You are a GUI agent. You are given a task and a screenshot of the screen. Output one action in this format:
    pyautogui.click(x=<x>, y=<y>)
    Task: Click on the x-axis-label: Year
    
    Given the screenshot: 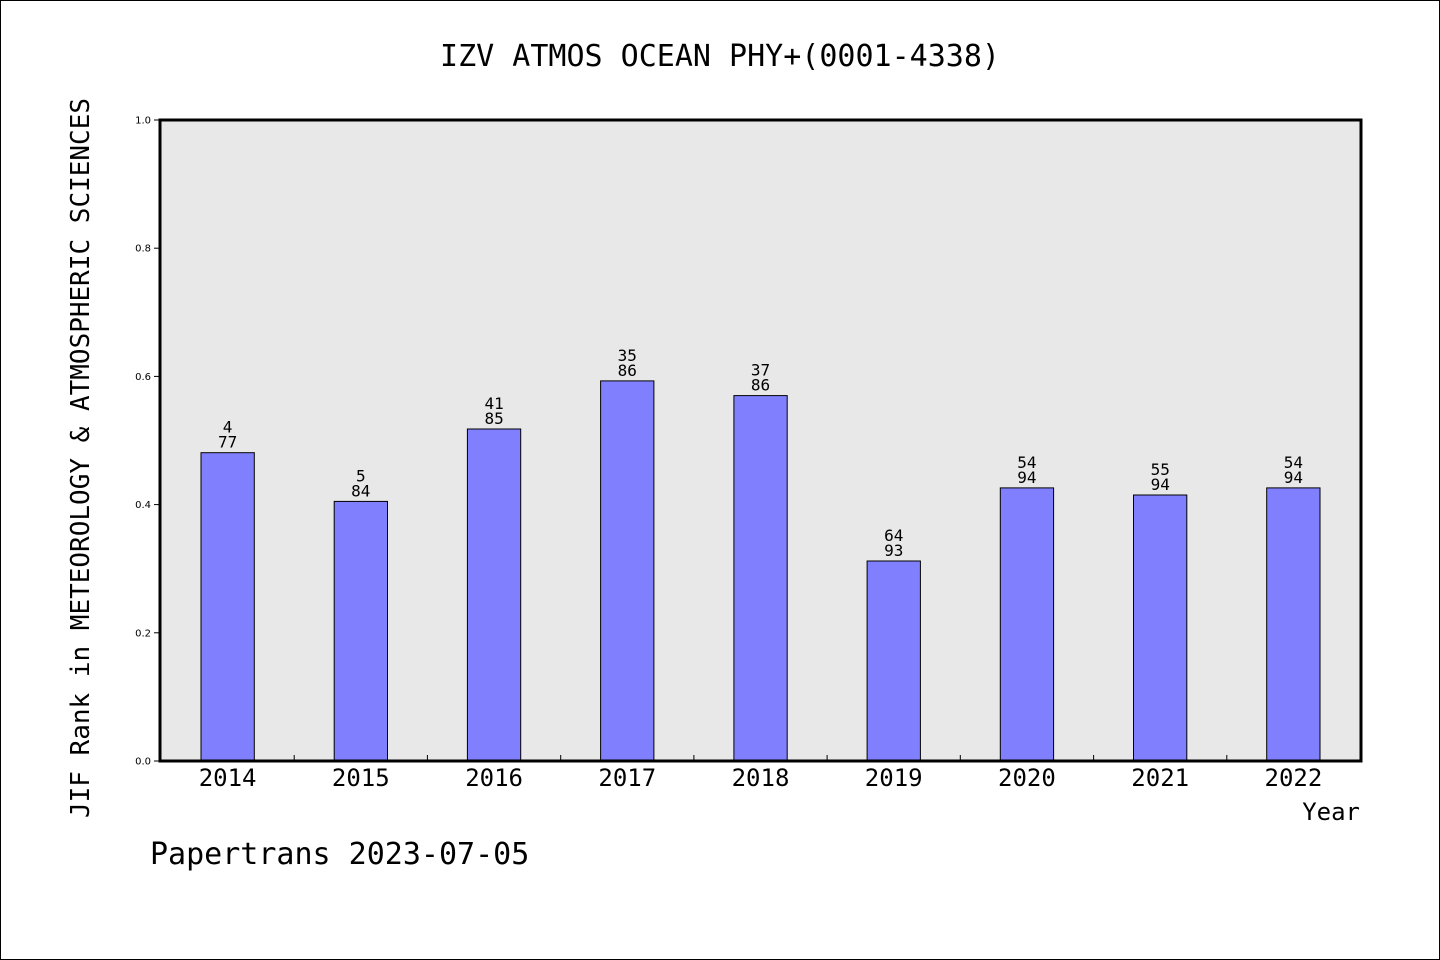 What is the action you would take?
    pyautogui.click(x=1331, y=812)
    